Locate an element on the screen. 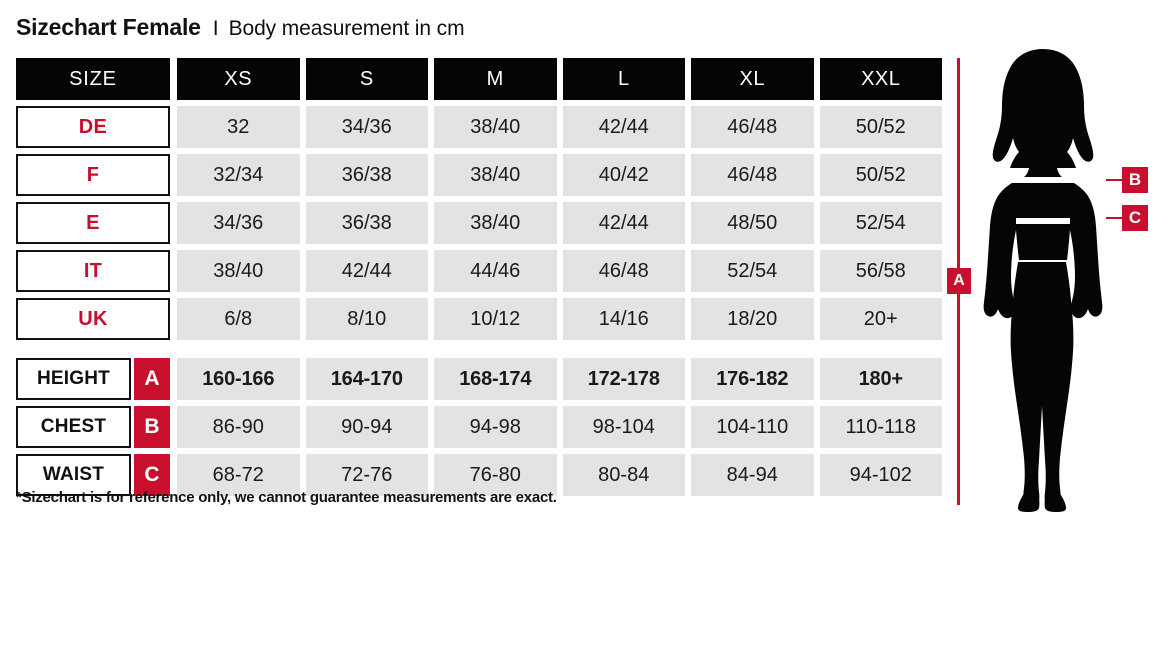 The width and height of the screenshot is (1169, 645). table-row: UK 6/8 8/10 10/12 14/16 18/20 20+ is located at coordinates (479, 319).